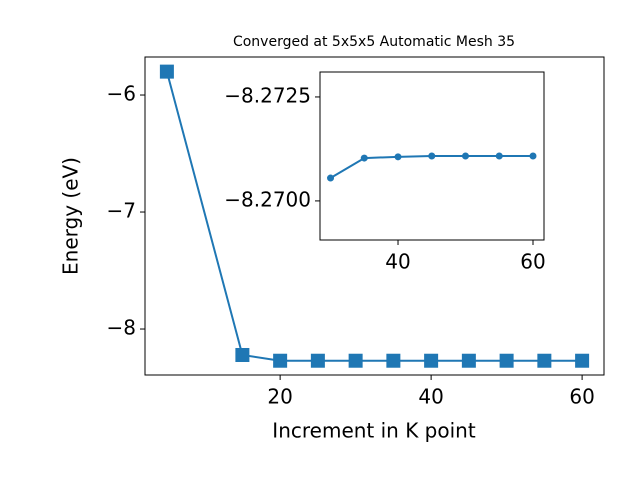 The width and height of the screenshot is (640, 480). What do you see at coordinates (267, 199) in the screenshot?
I see `y-tick-label: −8.2700` at bounding box center [267, 199].